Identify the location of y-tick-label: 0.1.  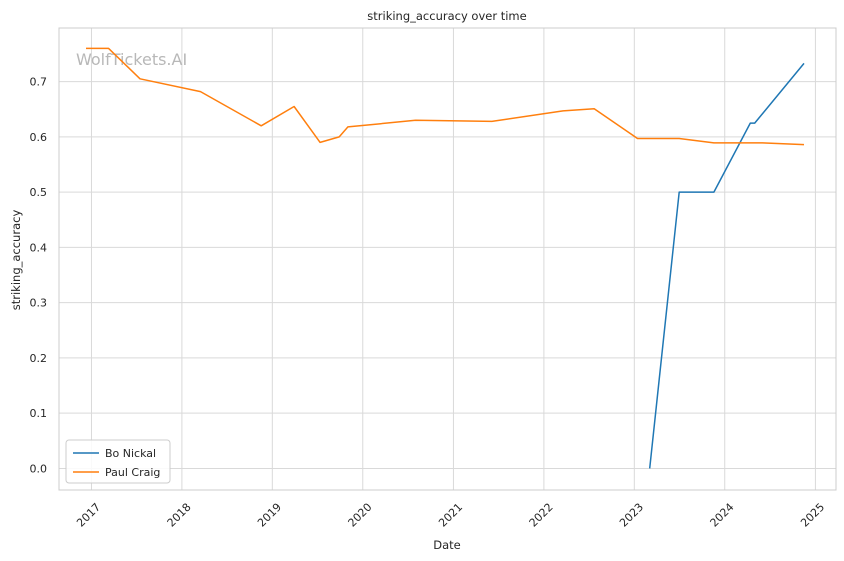
(39, 413).